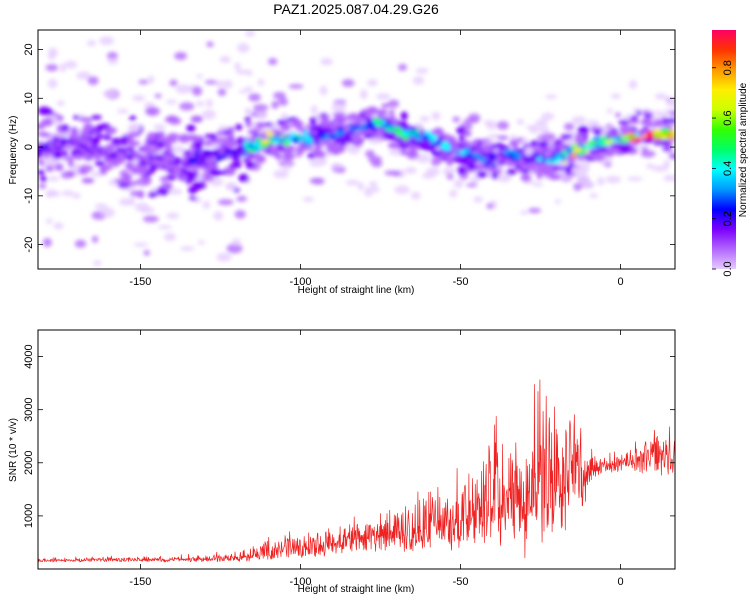 The image size is (750, 600). What do you see at coordinates (621, 582) in the screenshot?
I see `x-tick-label: 0` at bounding box center [621, 582].